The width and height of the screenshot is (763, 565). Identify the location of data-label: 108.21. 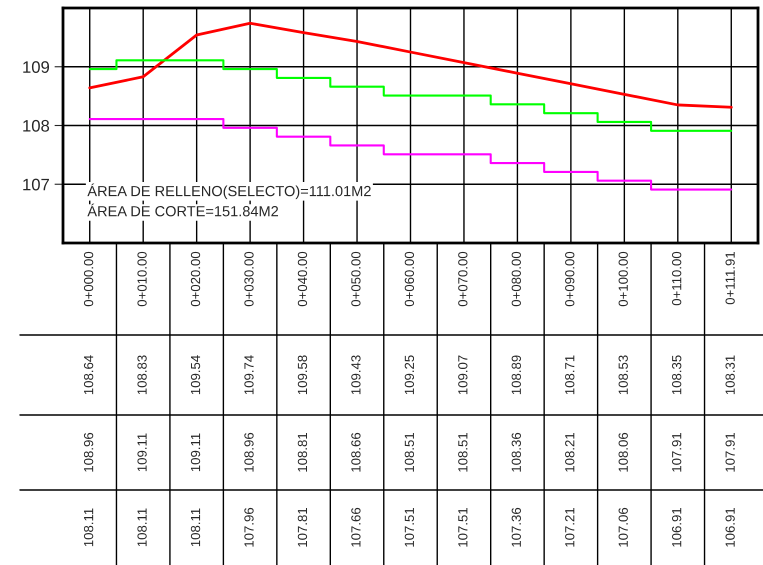
(569, 452).